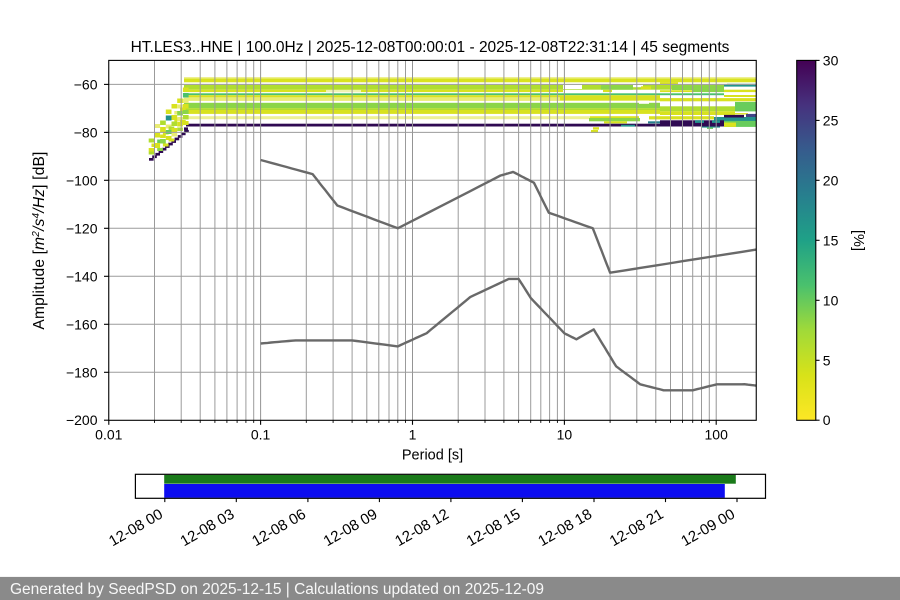 This screenshot has height=600, width=900. Describe the element at coordinates (432, 456) in the screenshot. I see `svg-text: Period [s]` at that location.